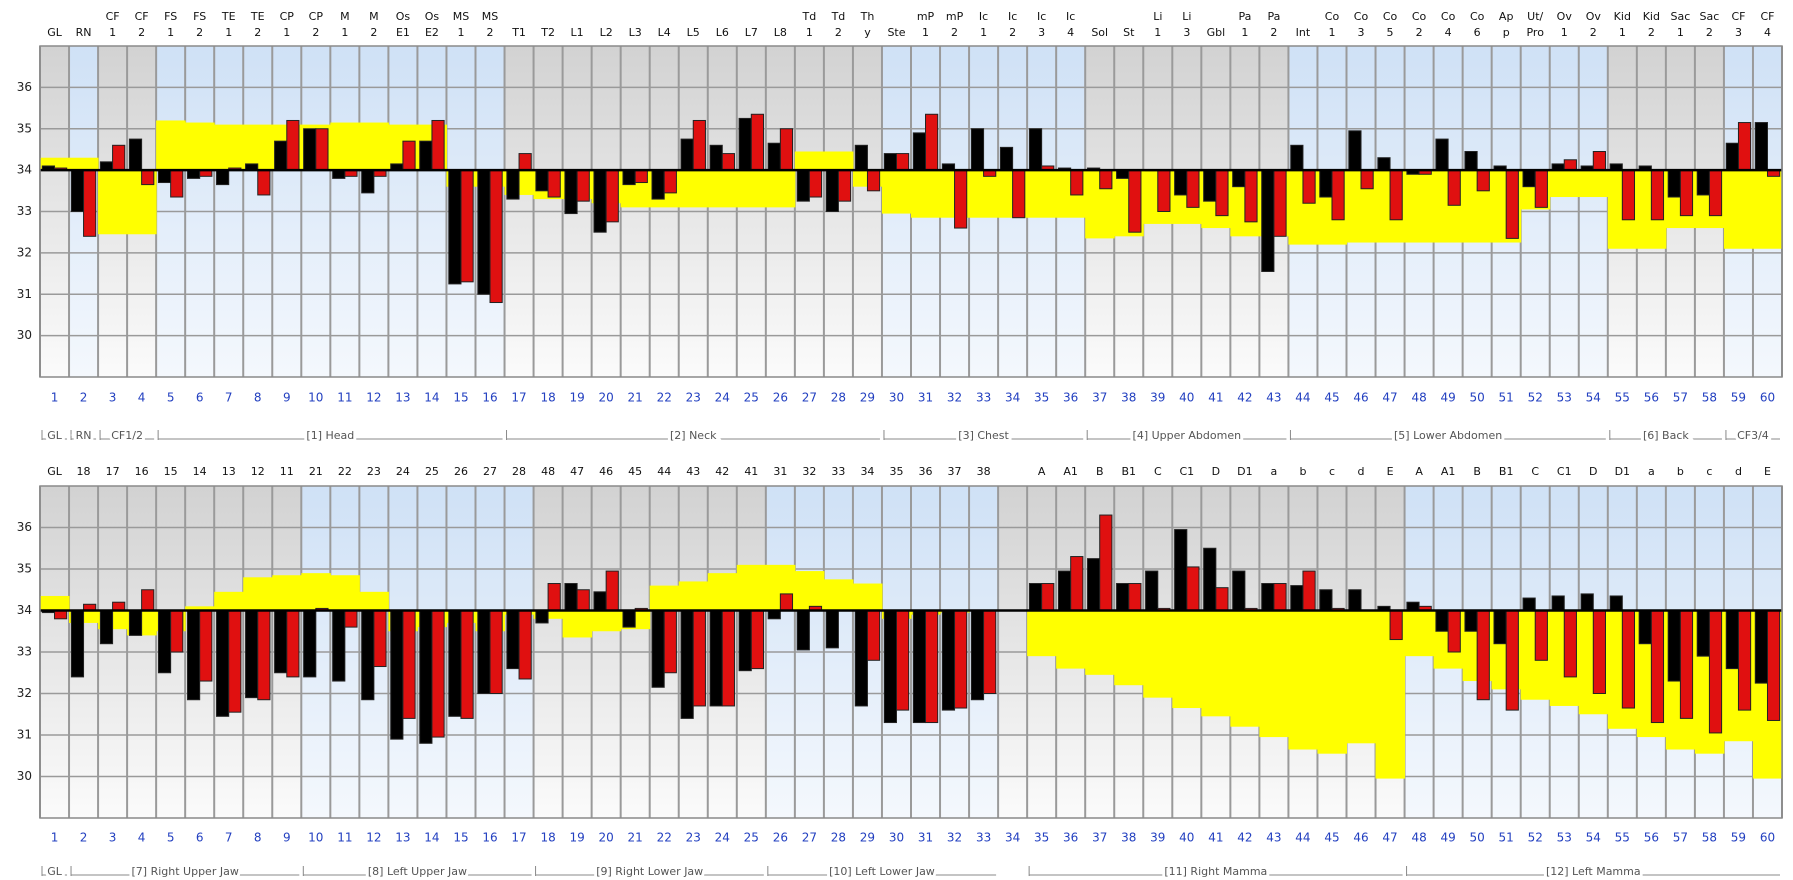 The height and width of the screenshot is (880, 1793). I want to click on x-tick-label: 52, so click(1535, 838).